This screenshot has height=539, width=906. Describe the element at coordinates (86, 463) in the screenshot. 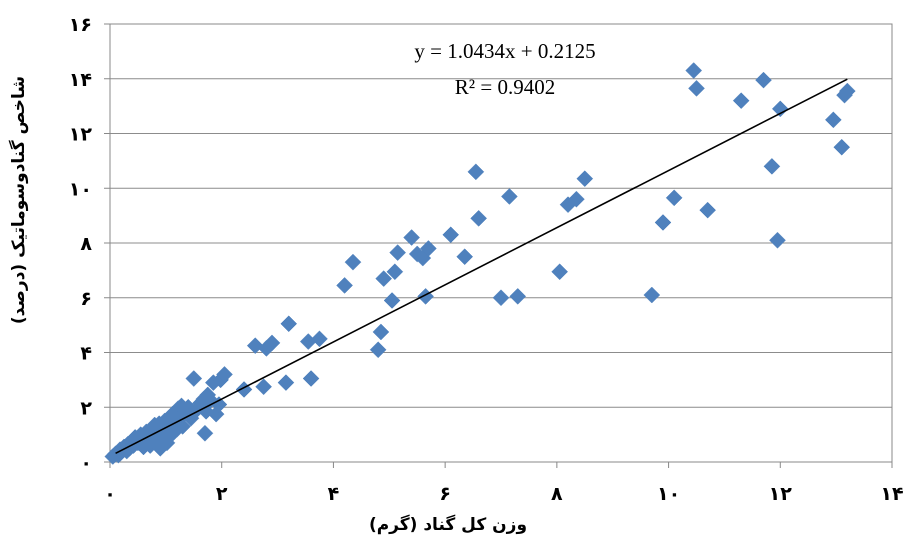

I see `y-tick-label: ۰` at that location.